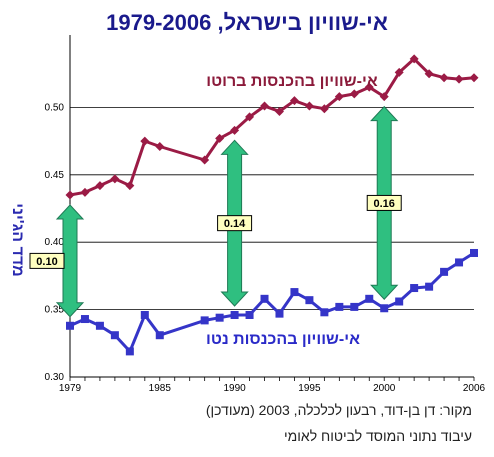 This screenshot has width=494, height=457. What do you see at coordinates (247, 22) in the screenshot?
I see `chart-title: אי-שוויון בישראל, 1979-2006` at bounding box center [247, 22].